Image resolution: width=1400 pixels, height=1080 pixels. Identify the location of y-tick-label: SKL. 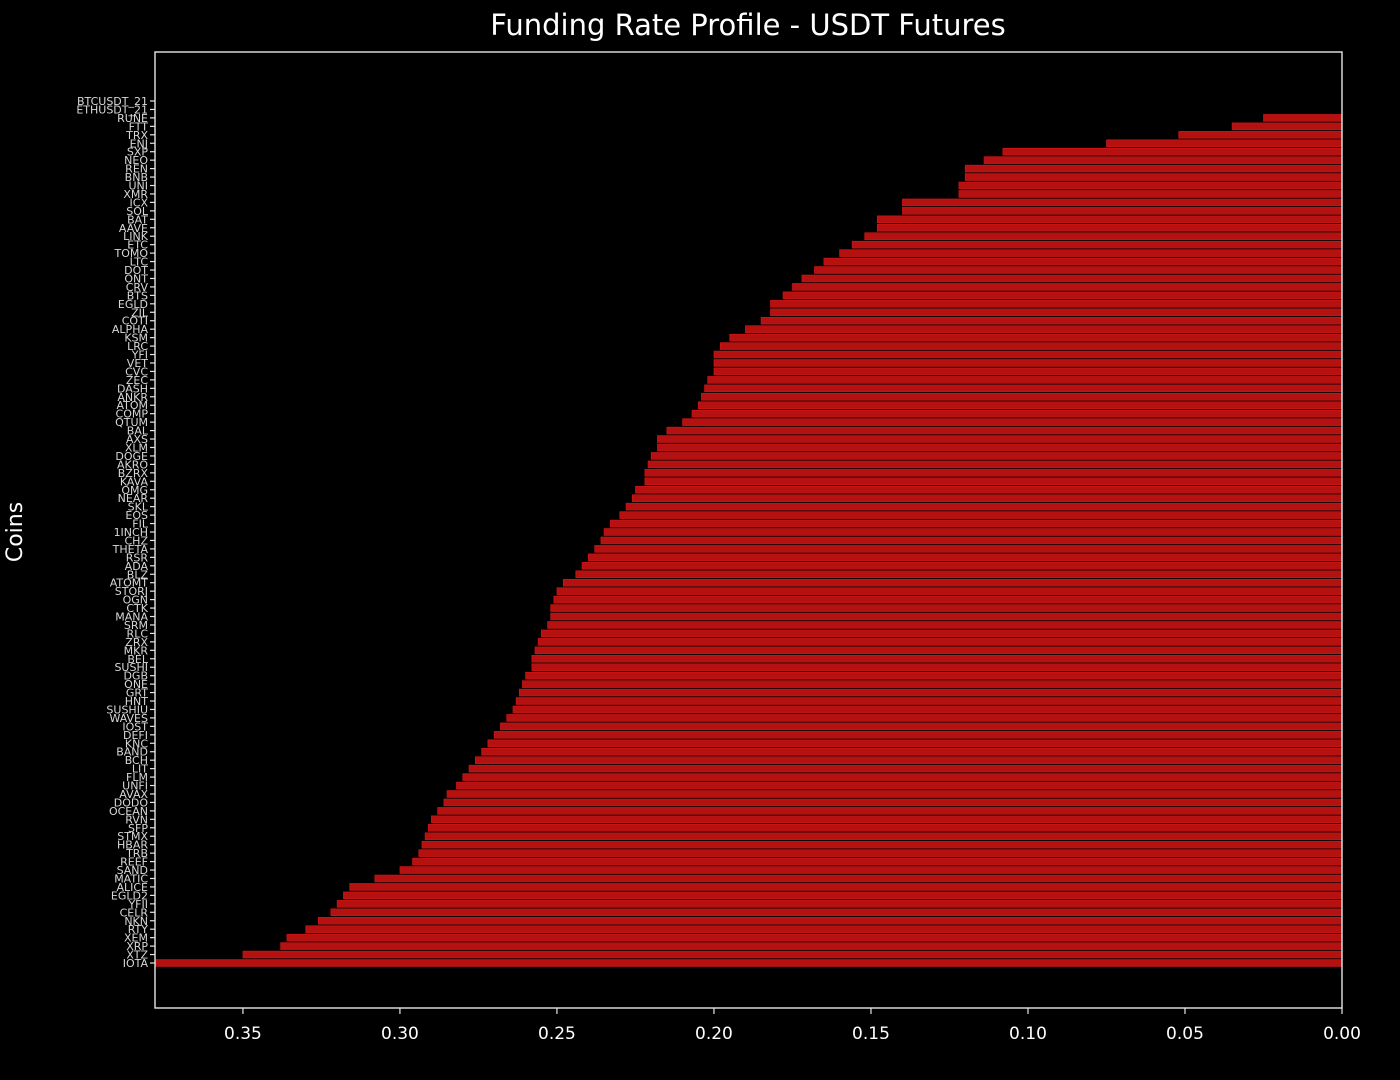
(138, 507).